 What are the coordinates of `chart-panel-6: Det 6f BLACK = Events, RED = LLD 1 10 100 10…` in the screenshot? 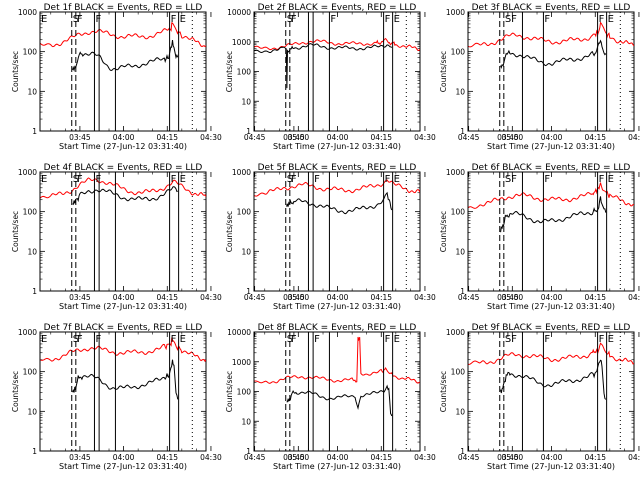 It's located at (539, 237).